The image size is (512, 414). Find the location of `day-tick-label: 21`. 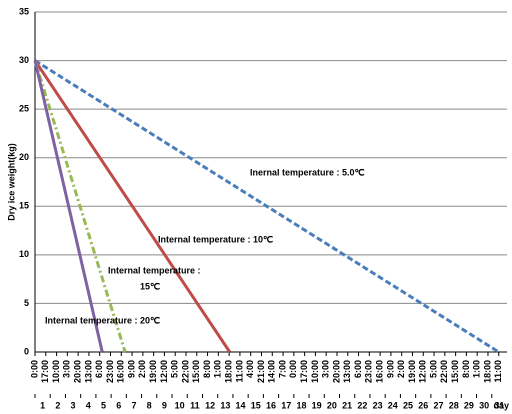

day-tick-label: 21 is located at coordinates (347, 405).